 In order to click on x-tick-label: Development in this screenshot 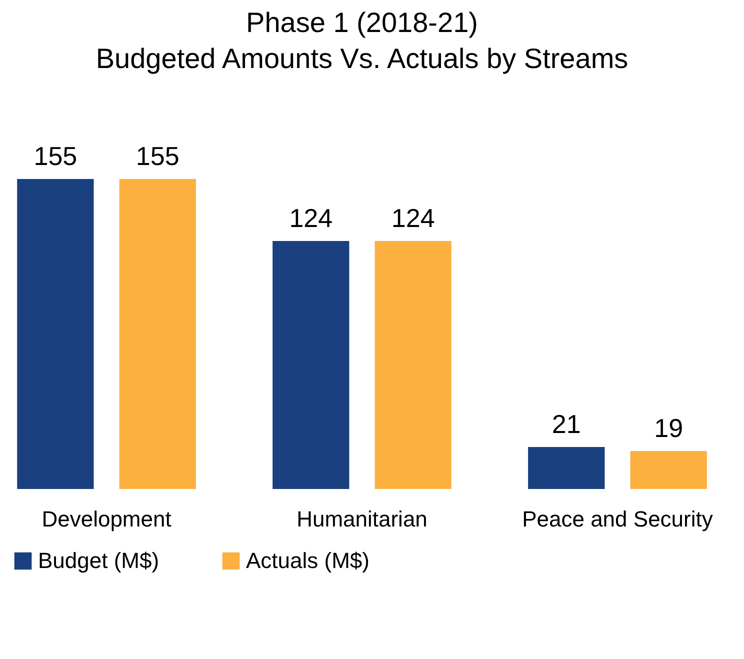, I will do `click(107, 519)`.